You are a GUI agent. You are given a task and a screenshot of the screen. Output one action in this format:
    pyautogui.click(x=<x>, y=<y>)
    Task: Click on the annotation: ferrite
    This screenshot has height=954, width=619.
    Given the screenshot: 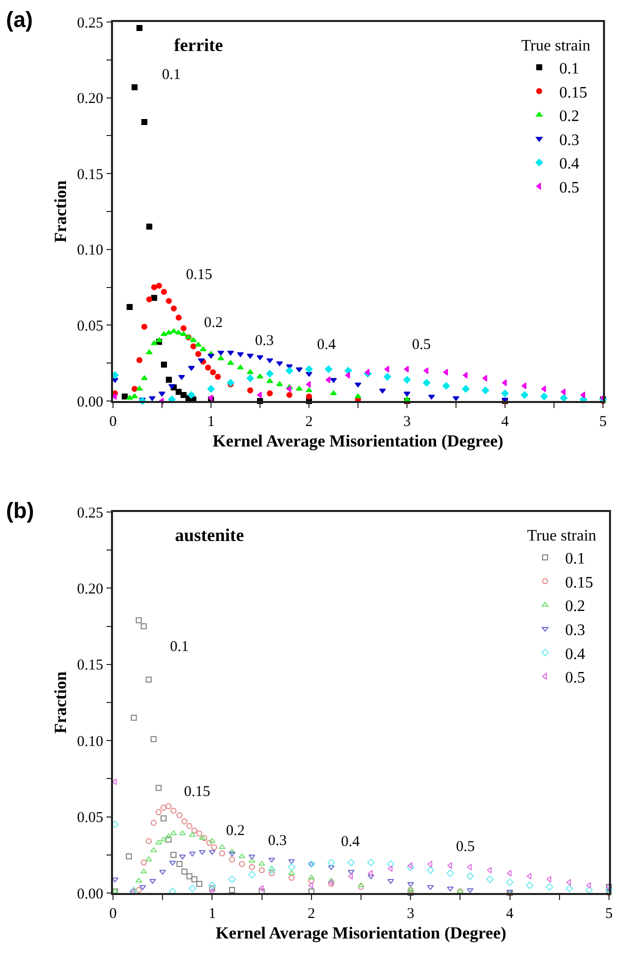 What is the action you would take?
    pyautogui.click(x=198, y=45)
    